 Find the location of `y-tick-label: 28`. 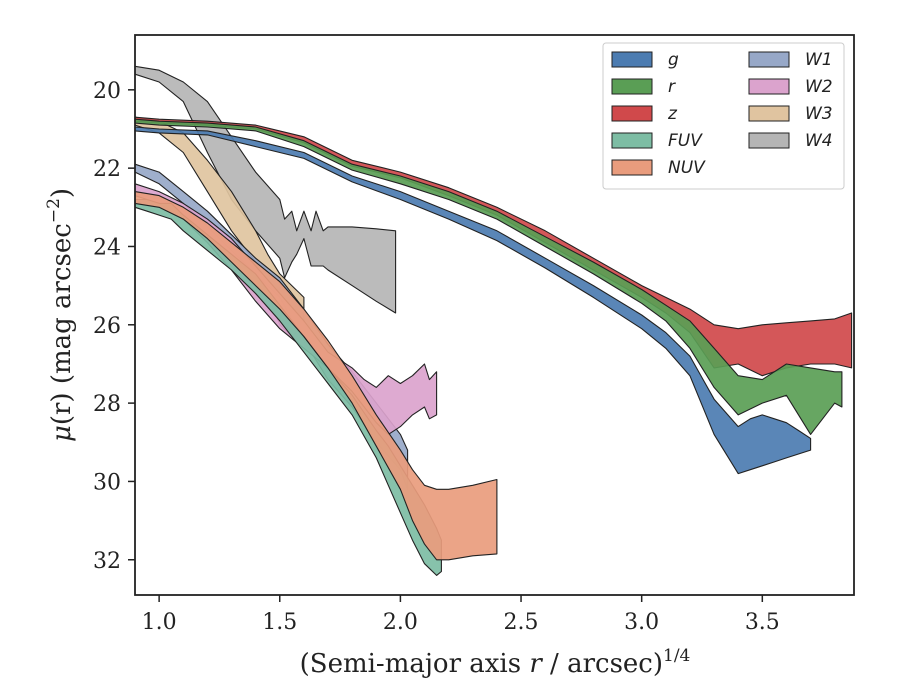

y-tick-label: 28 is located at coordinates (107, 404).